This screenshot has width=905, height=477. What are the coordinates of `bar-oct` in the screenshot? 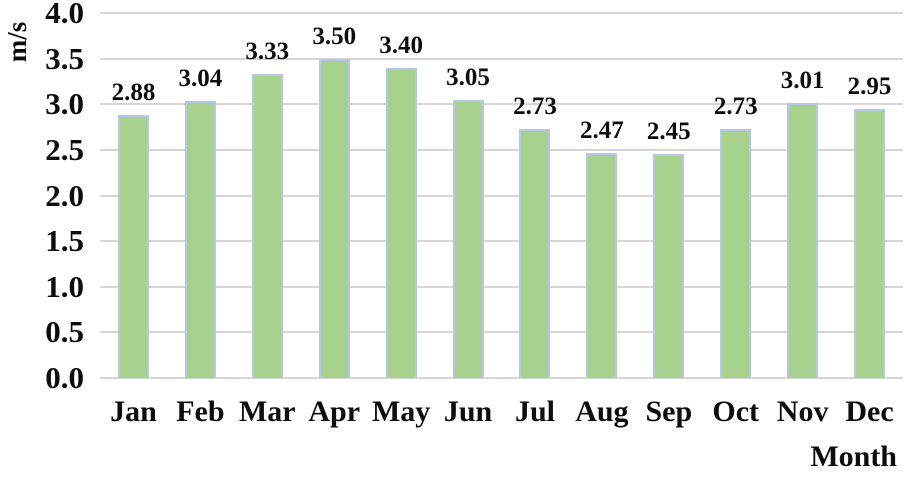 It's located at (736, 253).